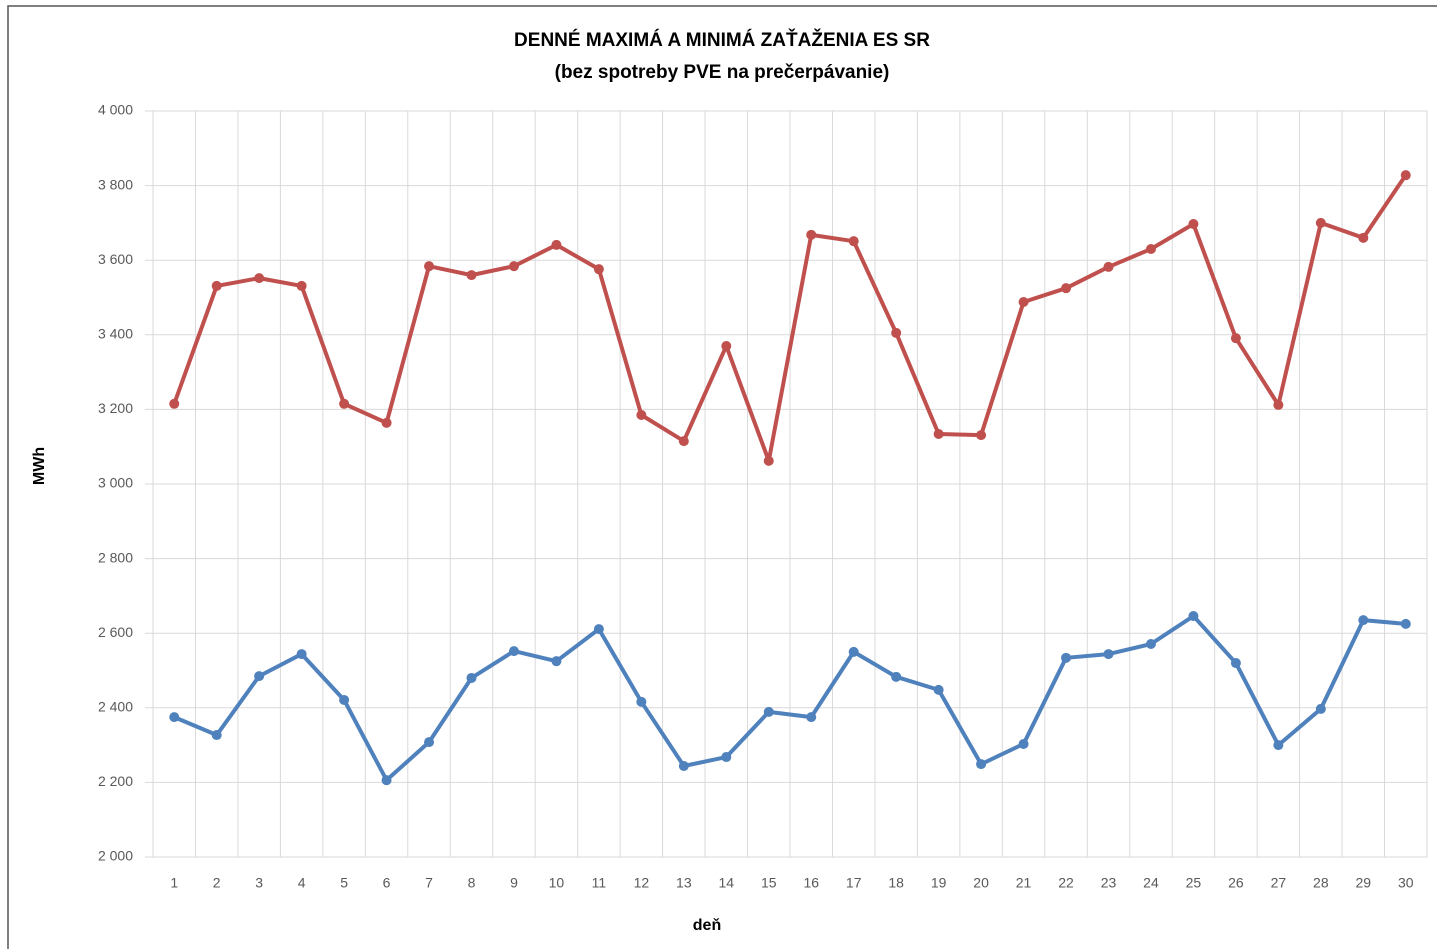 The image size is (1437, 949). I want to click on x-tick-label: 20, so click(981, 883).